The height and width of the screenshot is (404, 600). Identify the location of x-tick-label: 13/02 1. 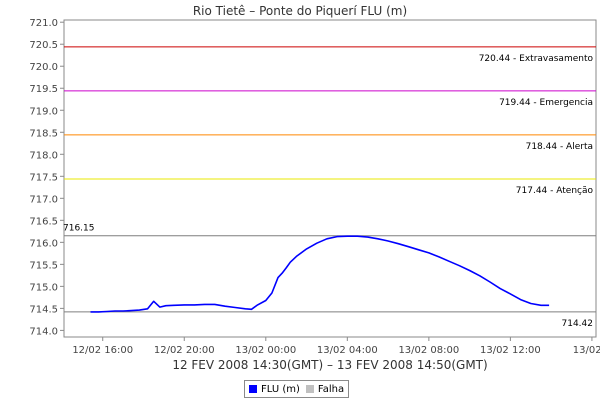
(586, 350).